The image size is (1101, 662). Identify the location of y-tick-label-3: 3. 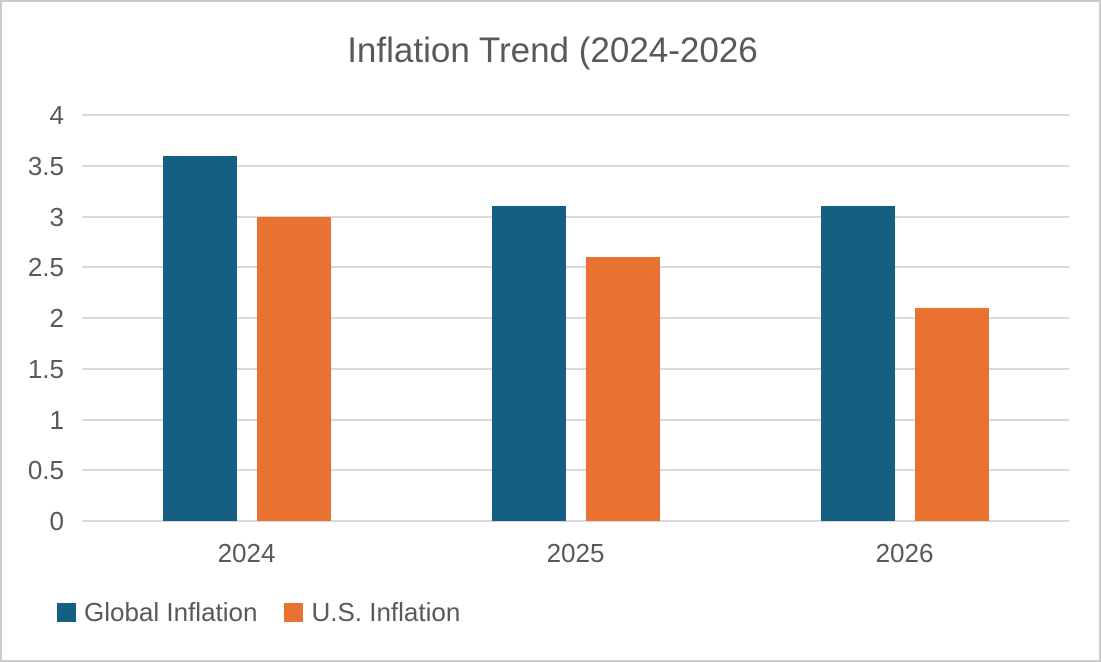
(56, 216).